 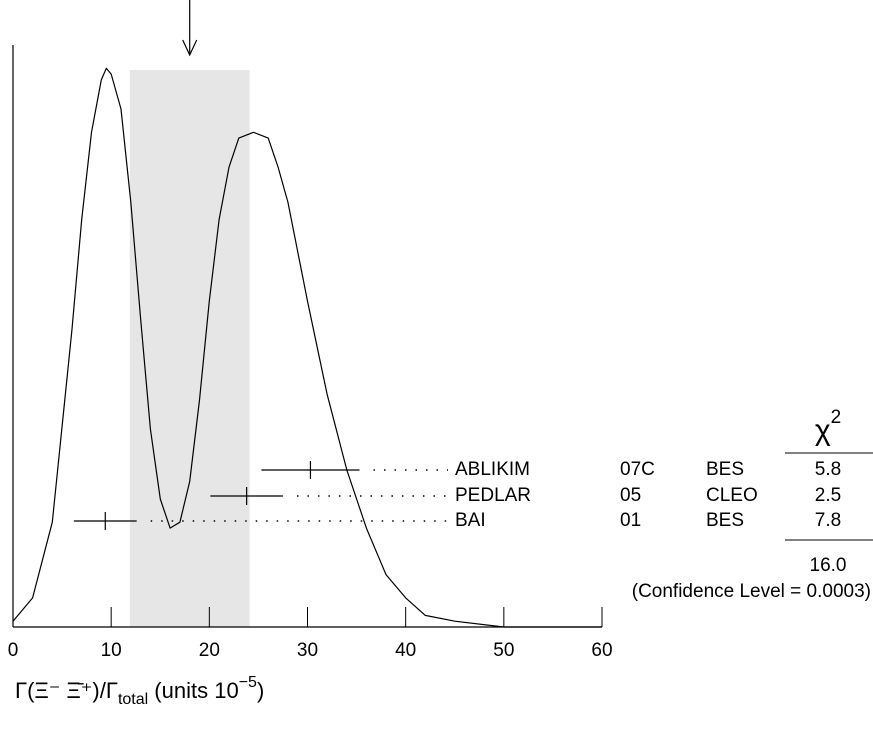 I want to click on name: BAI, so click(x=470, y=520).